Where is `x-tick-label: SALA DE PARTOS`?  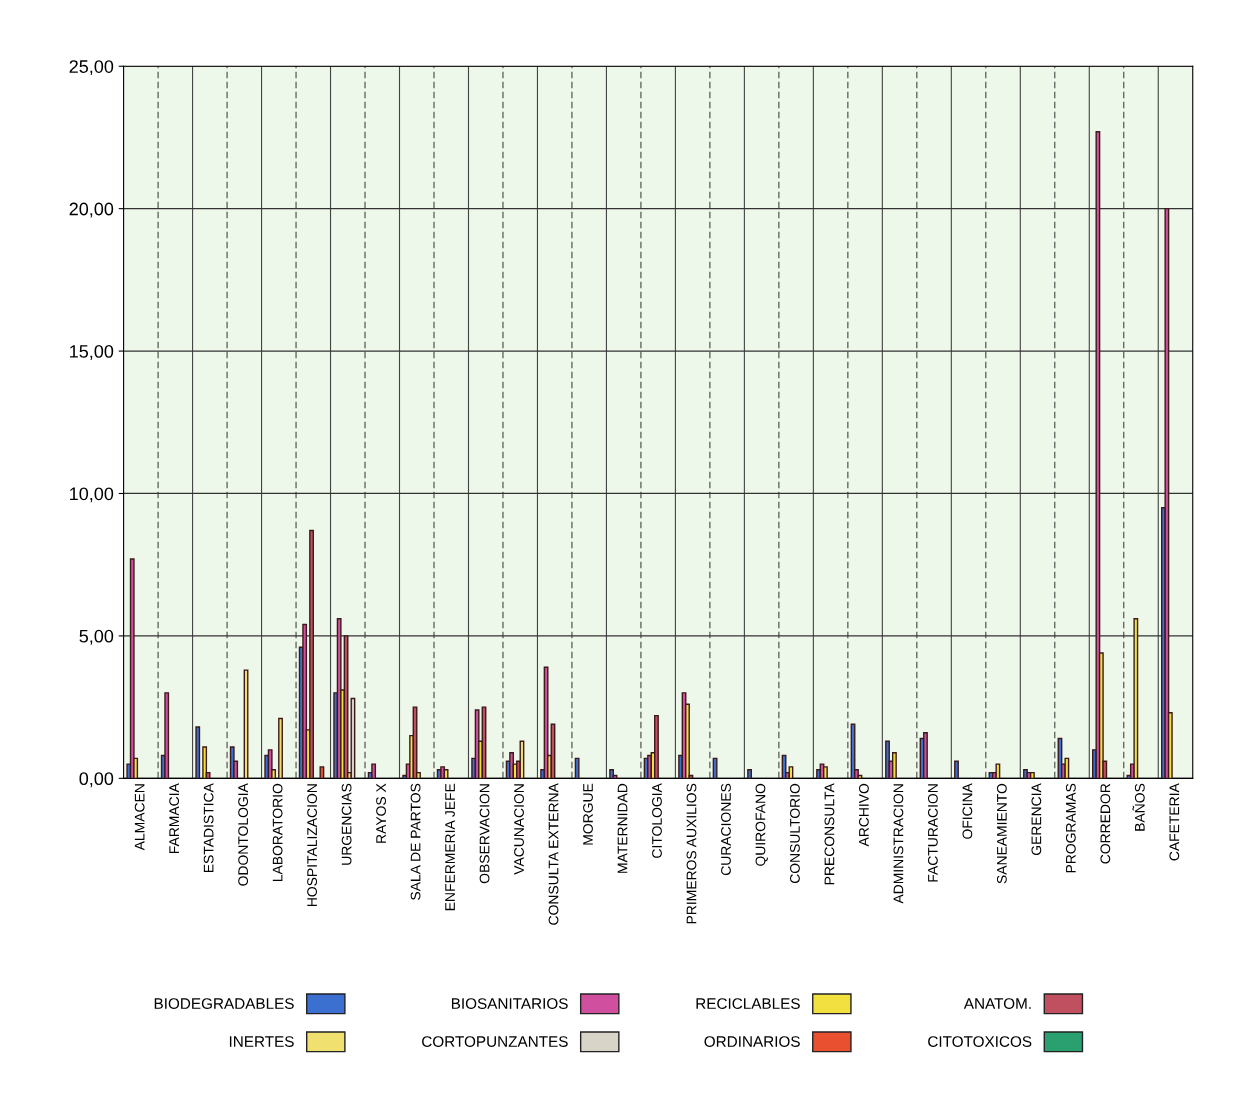 x-tick-label: SALA DE PARTOS is located at coordinates (415, 841).